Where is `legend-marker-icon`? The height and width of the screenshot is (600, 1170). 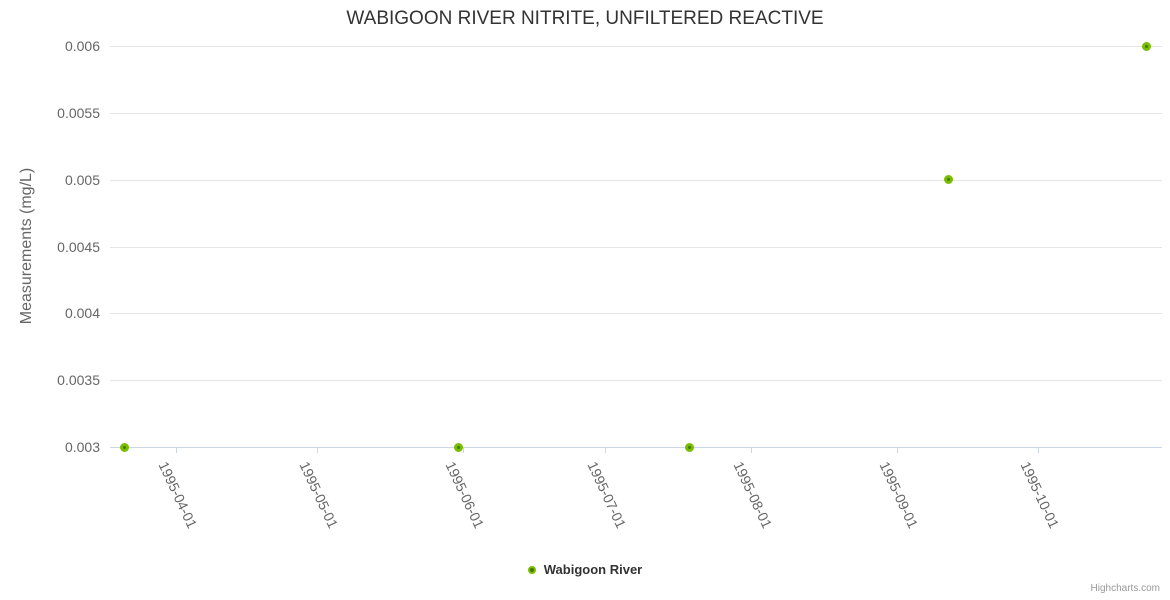 legend-marker-icon is located at coordinates (531, 569).